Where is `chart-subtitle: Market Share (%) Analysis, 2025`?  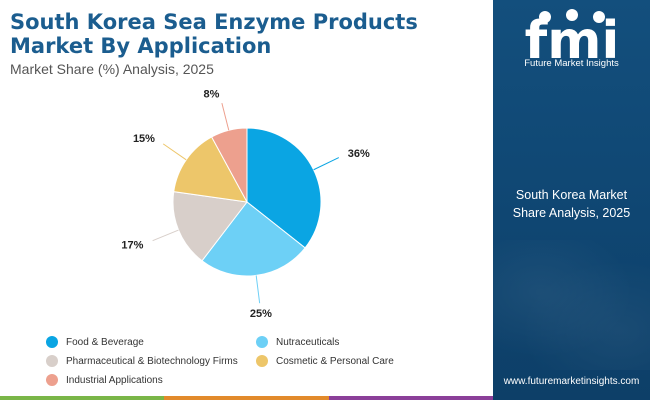
chart-subtitle: Market Share (%) Analysis, 2025 is located at coordinates (112, 69).